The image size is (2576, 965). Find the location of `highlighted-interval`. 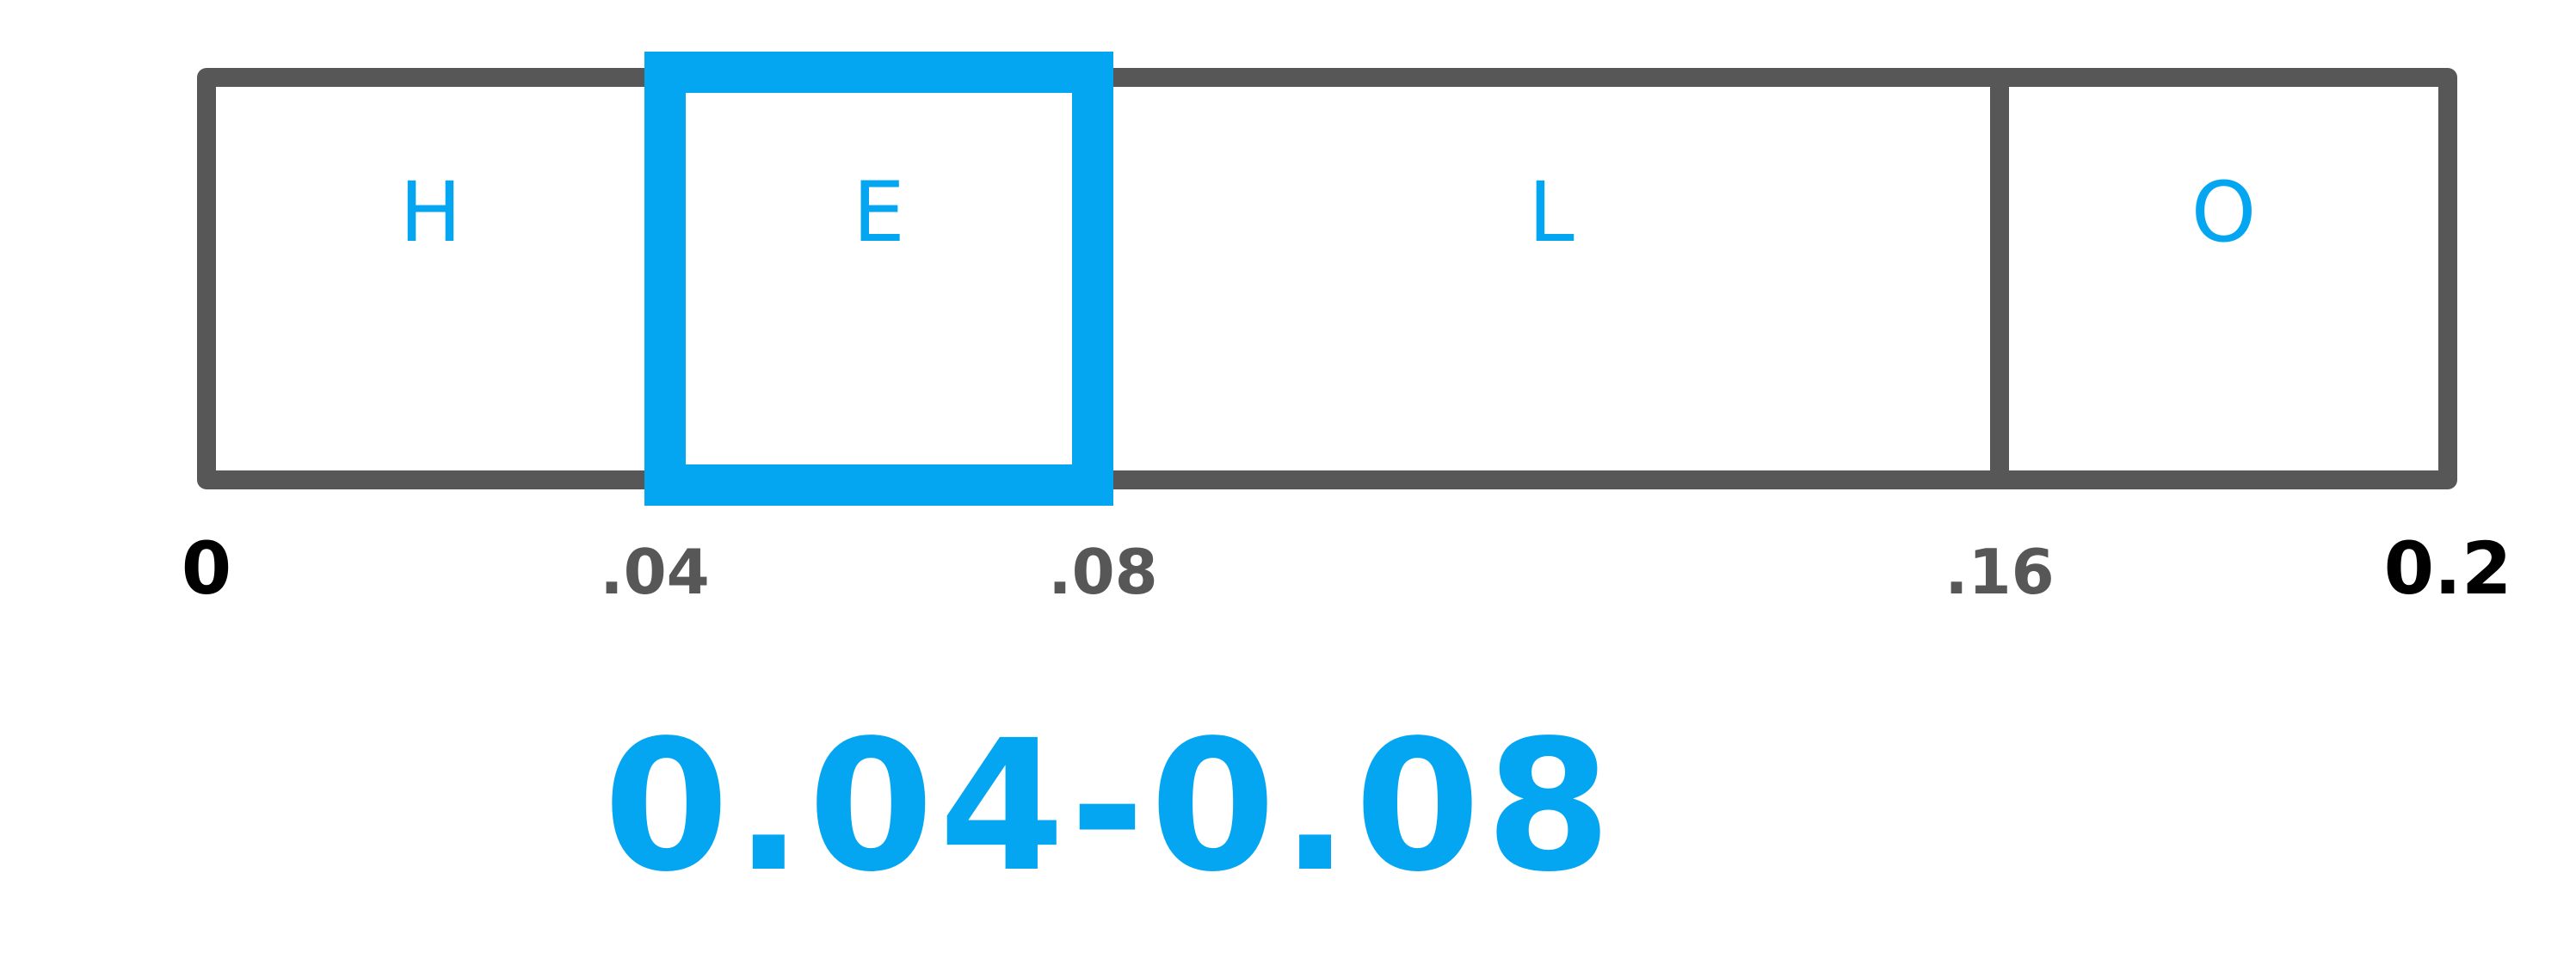

highlighted-interval is located at coordinates (878, 279).